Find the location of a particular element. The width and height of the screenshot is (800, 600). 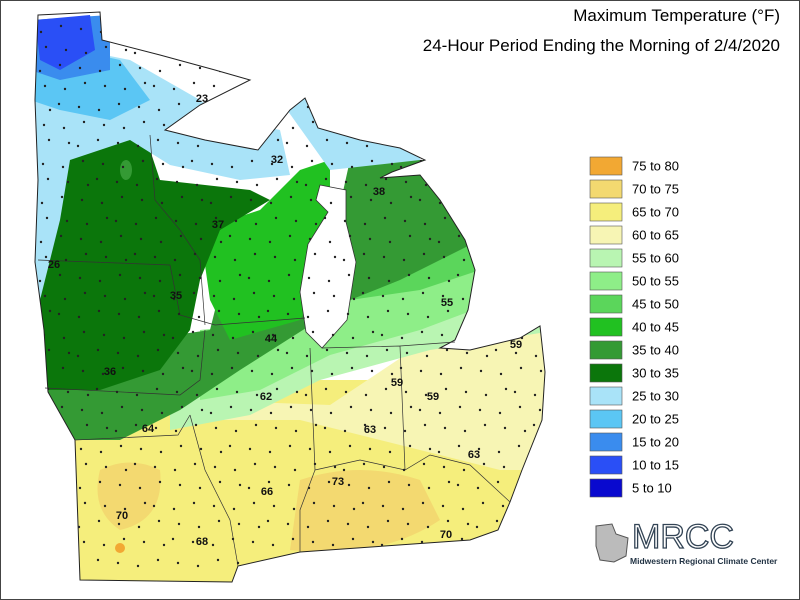

legend-label: 15 to 20 is located at coordinates (655, 441).